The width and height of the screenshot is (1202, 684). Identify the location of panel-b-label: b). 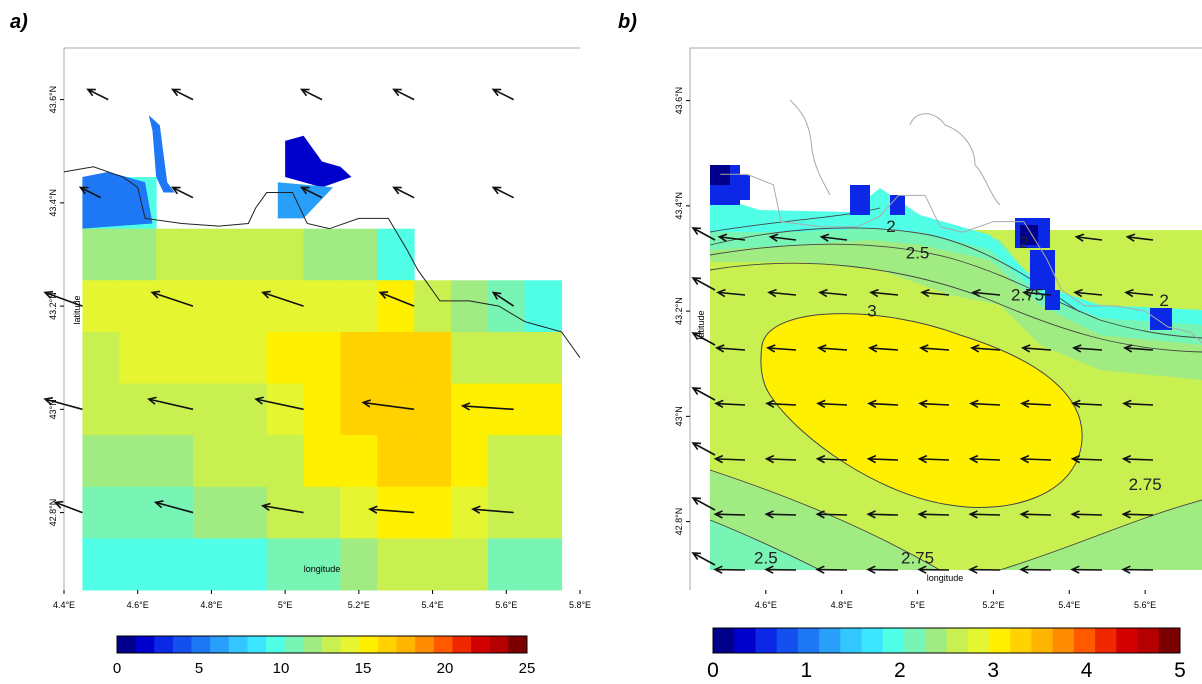
(627, 22).